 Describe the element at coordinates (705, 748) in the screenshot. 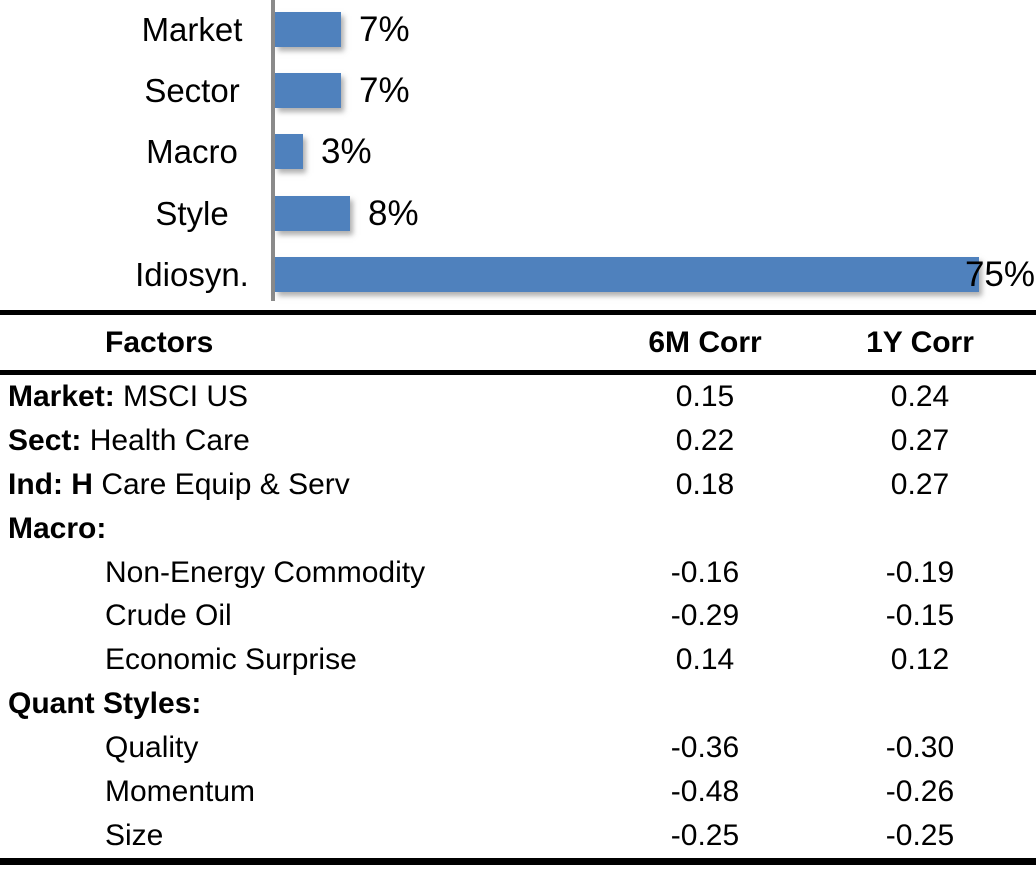

I see `value-6m-corr: -0.36` at that location.